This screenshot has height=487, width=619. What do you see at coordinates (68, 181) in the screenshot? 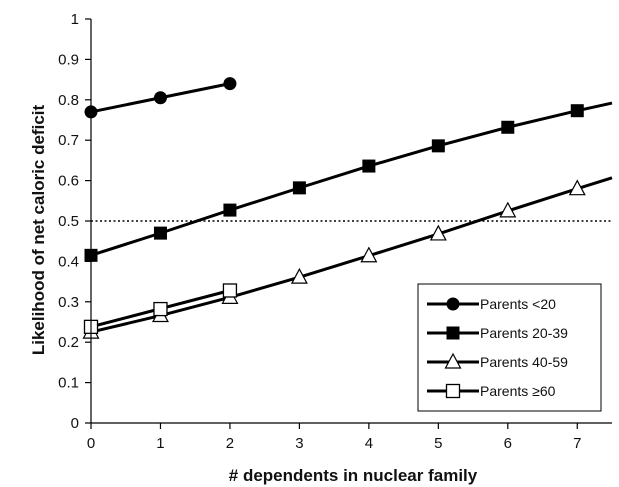
I see `y-tick-label: 0.6` at bounding box center [68, 181].